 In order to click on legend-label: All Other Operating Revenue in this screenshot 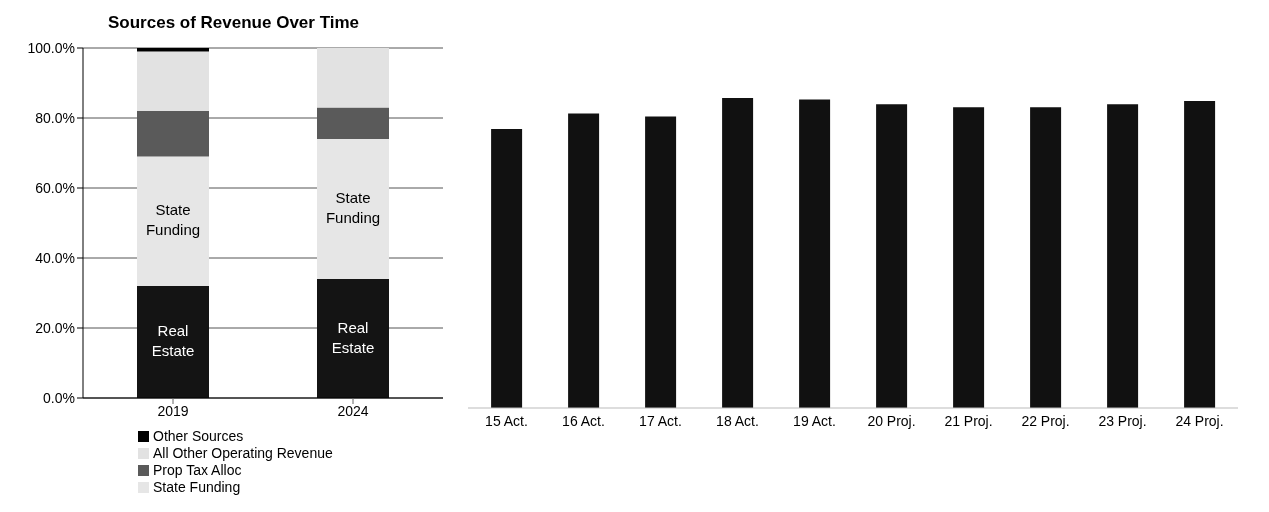, I will do `click(243, 453)`.